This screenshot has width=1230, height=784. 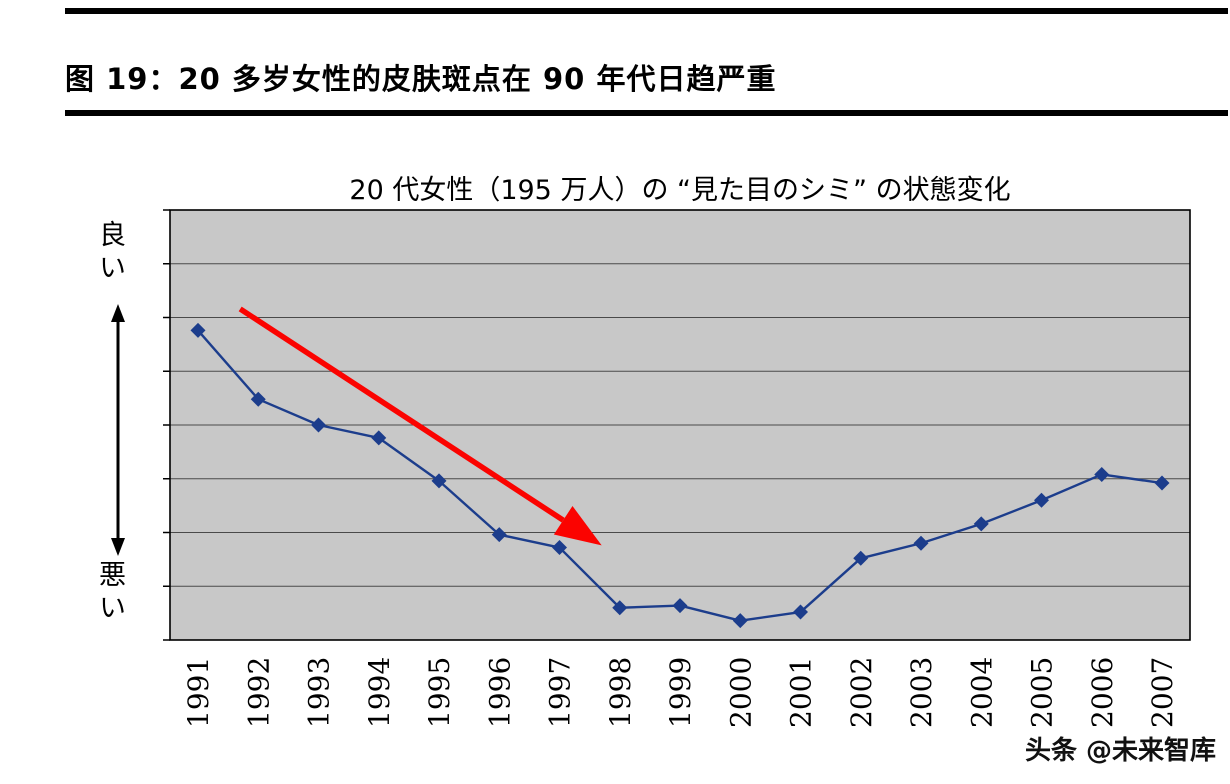 What do you see at coordinates (499, 692) in the screenshot?
I see `x-tick-label: 1996` at bounding box center [499, 692].